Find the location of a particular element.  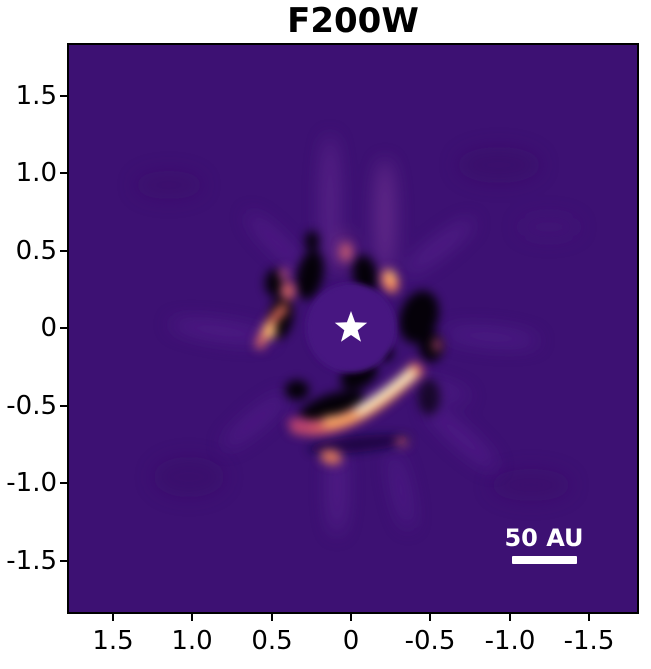

figure-title: F200W is located at coordinates (353, 21).